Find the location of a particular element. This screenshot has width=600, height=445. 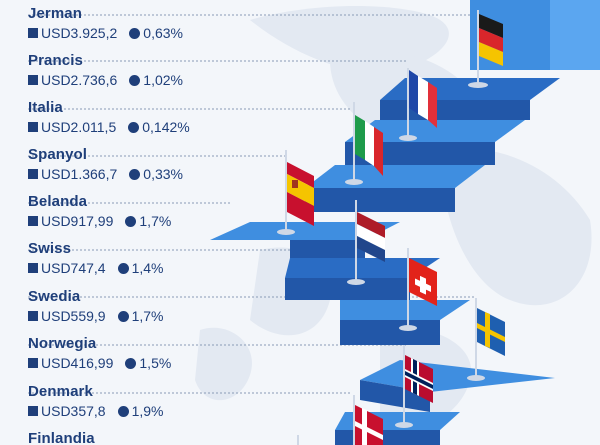

country-name: Denmark is located at coordinates (60, 391).